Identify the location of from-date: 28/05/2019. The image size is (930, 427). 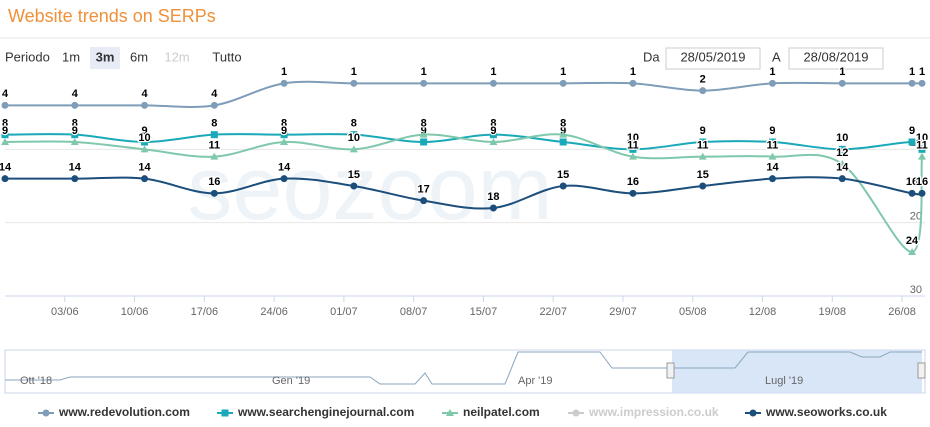
(712, 56).